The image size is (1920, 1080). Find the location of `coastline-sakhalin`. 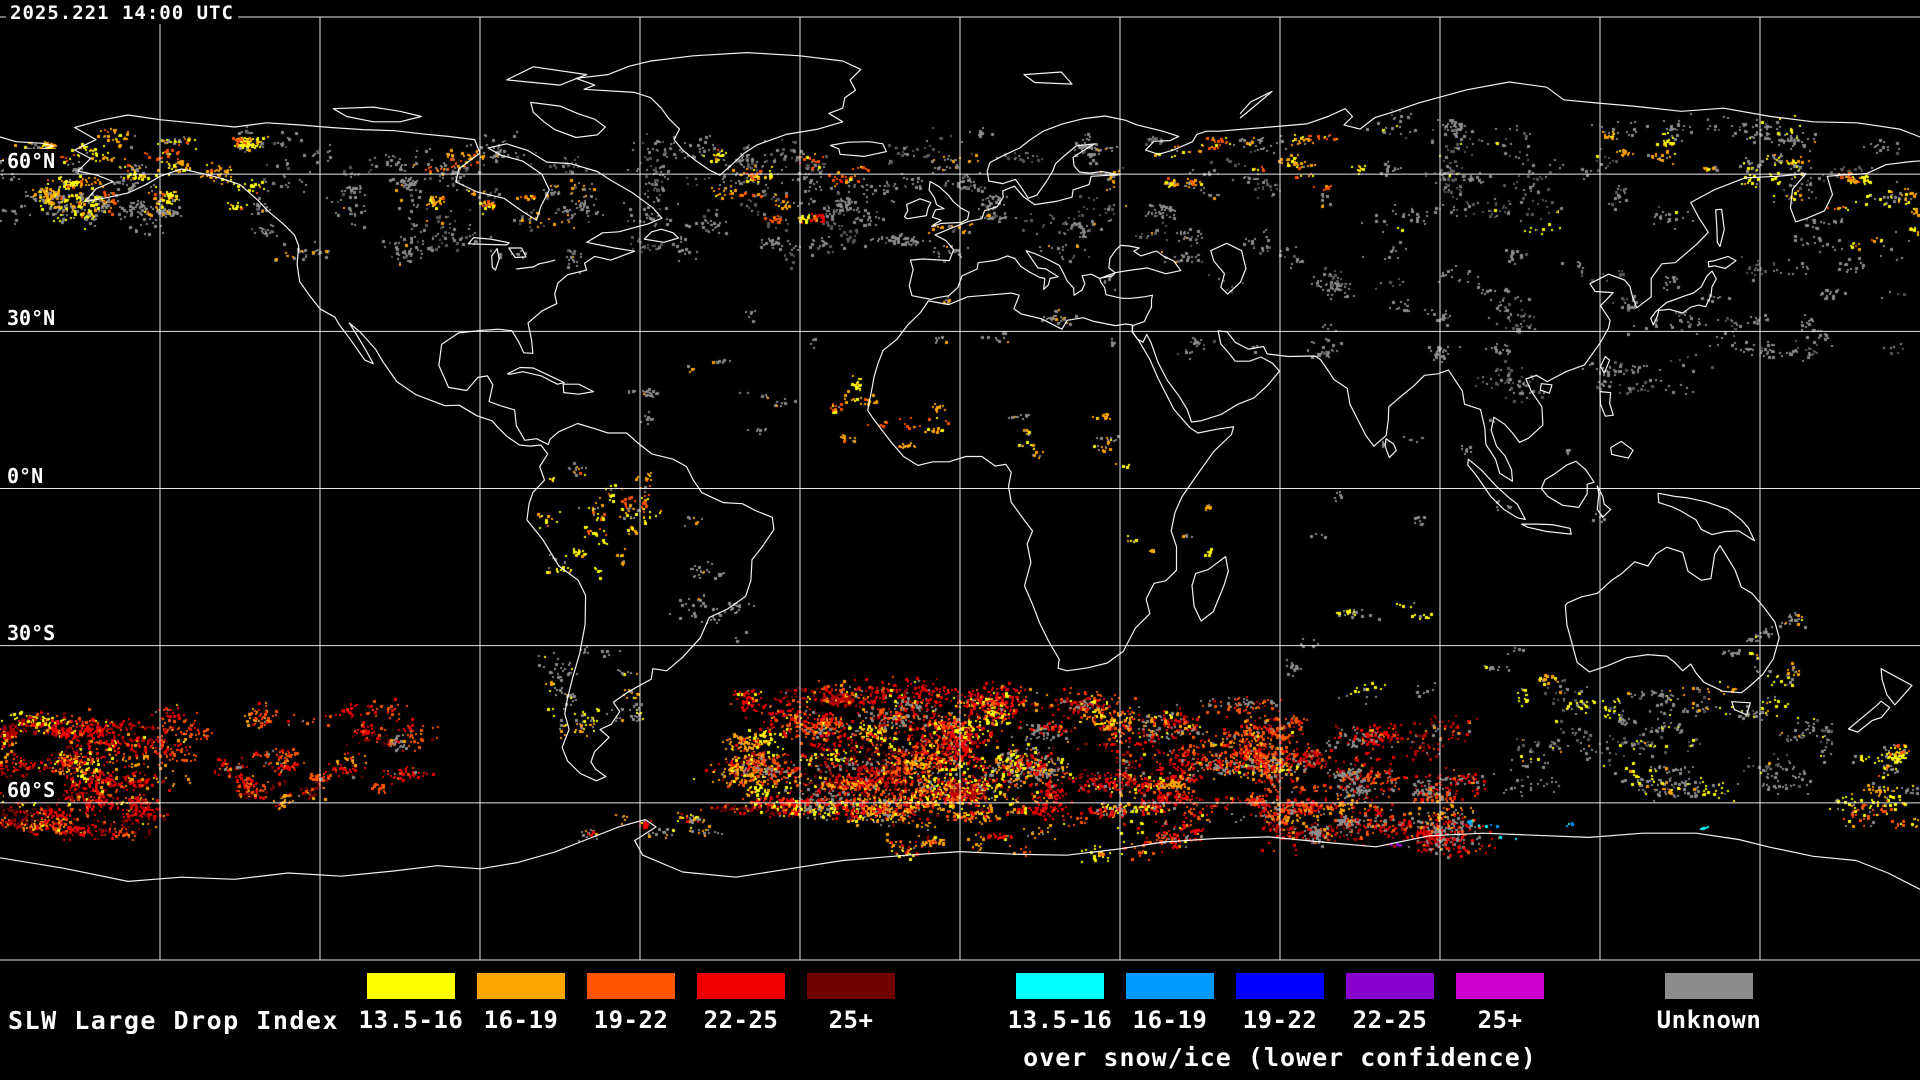

coastline-sakhalin is located at coordinates (1720, 228).